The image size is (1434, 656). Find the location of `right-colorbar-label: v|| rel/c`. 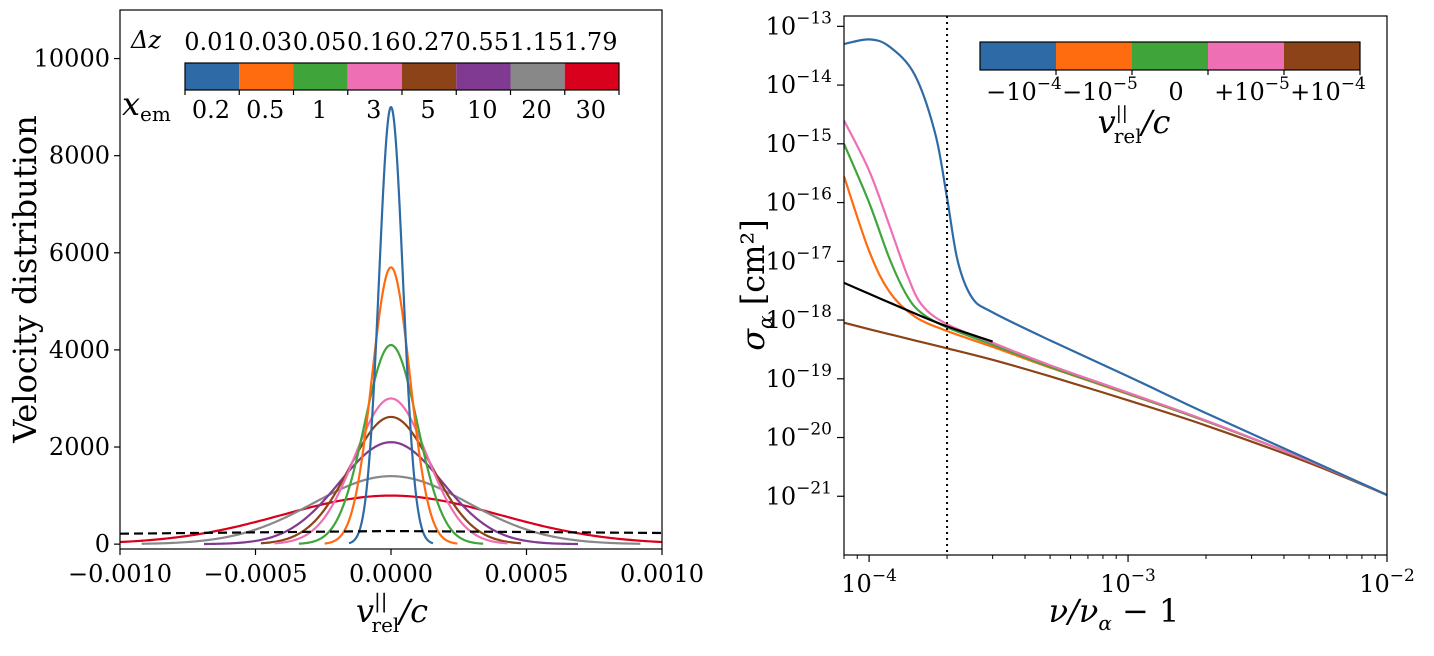

right-colorbar-label: v|| rel/c is located at coordinates (1134, 125).